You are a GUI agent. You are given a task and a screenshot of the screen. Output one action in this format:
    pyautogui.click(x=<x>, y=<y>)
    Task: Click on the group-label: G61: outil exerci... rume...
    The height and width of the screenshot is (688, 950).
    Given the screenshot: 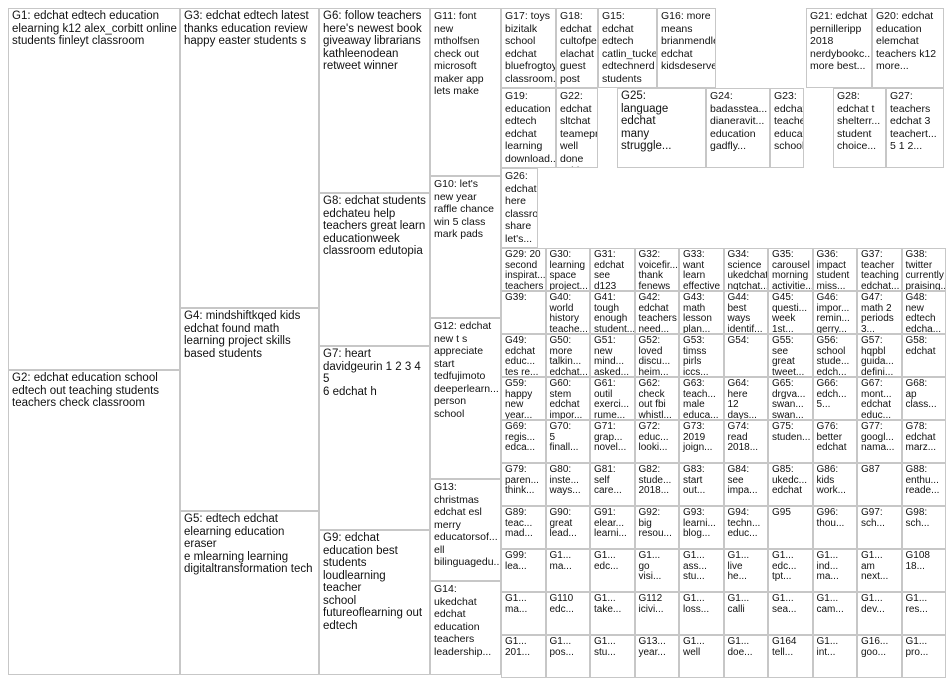 What is the action you would take?
    pyautogui.click(x=612, y=399)
    